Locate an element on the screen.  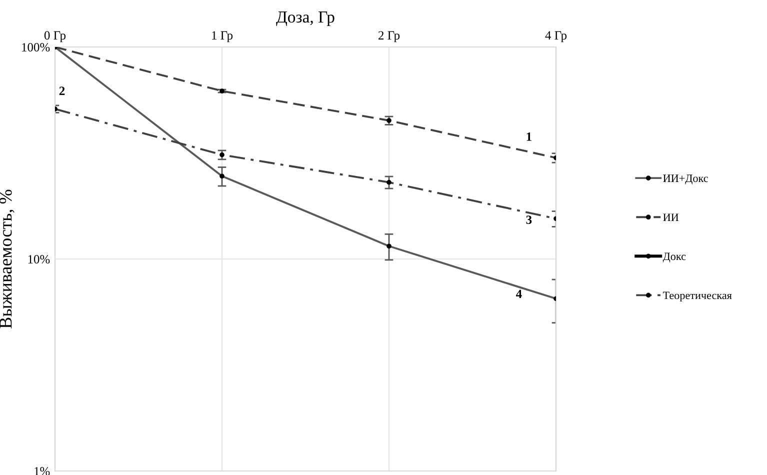
legend-label: ИИ+Докс is located at coordinates (685, 179).